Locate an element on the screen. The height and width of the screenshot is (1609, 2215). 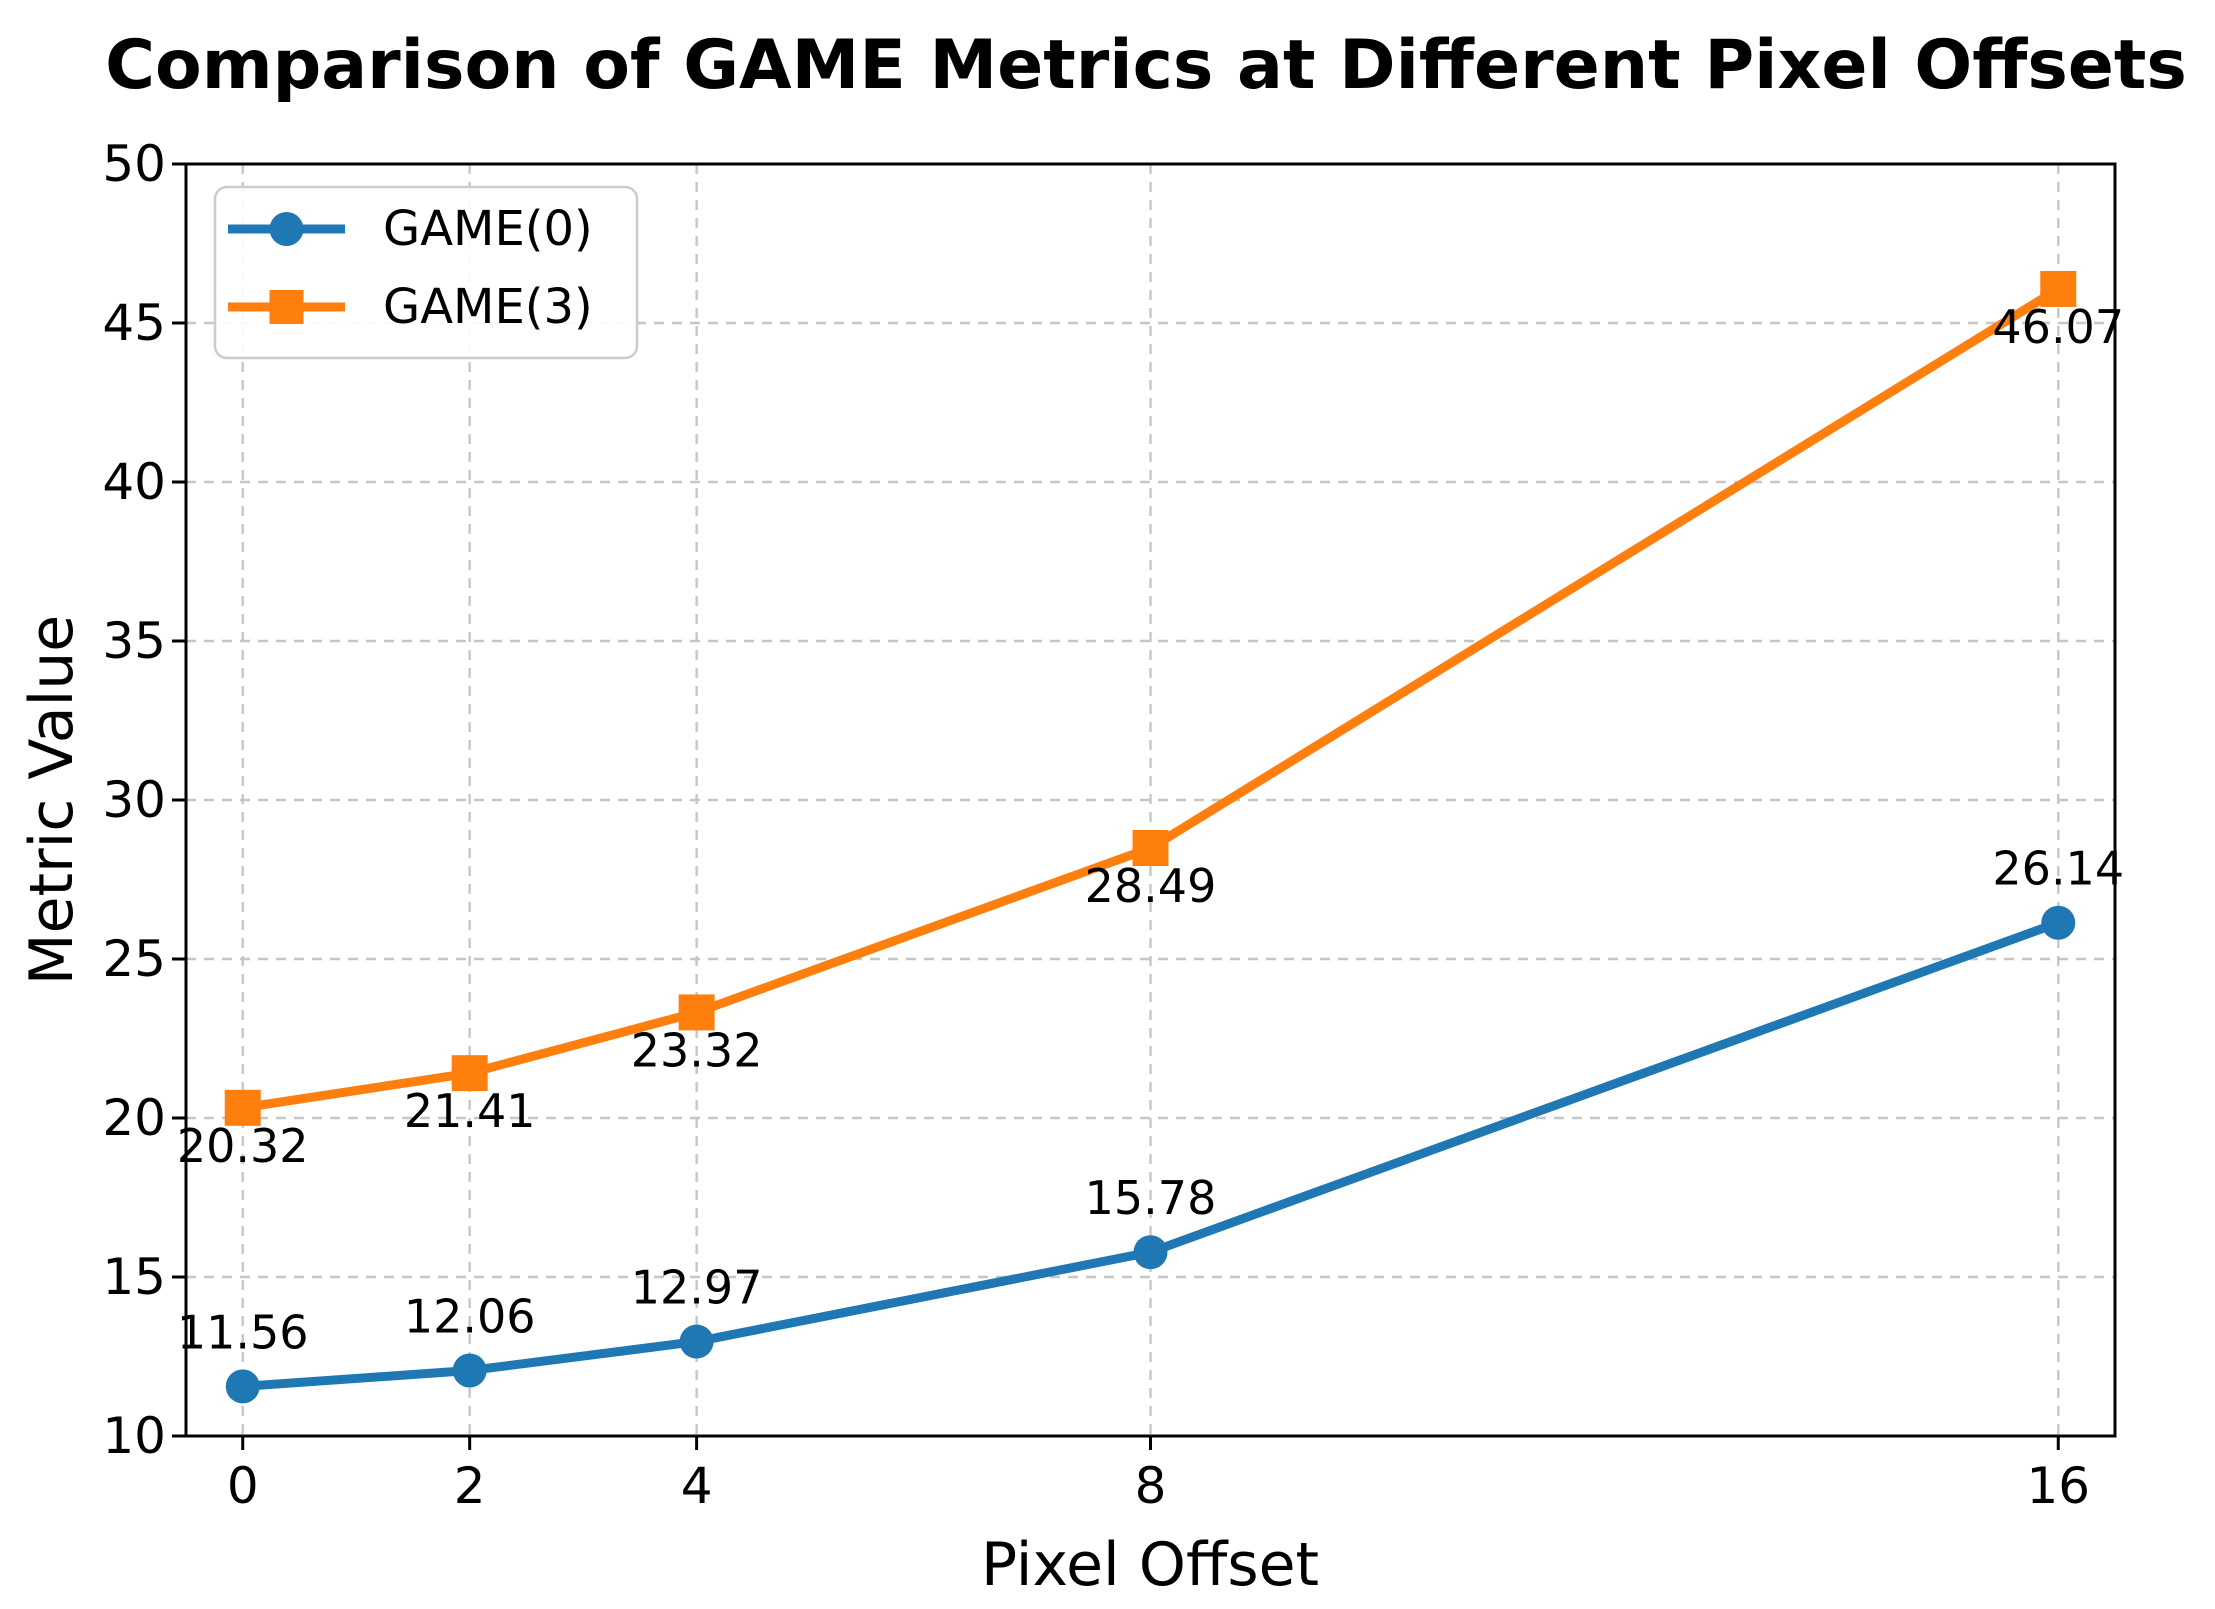
y-tick-label: 20 is located at coordinates (134, 1118).